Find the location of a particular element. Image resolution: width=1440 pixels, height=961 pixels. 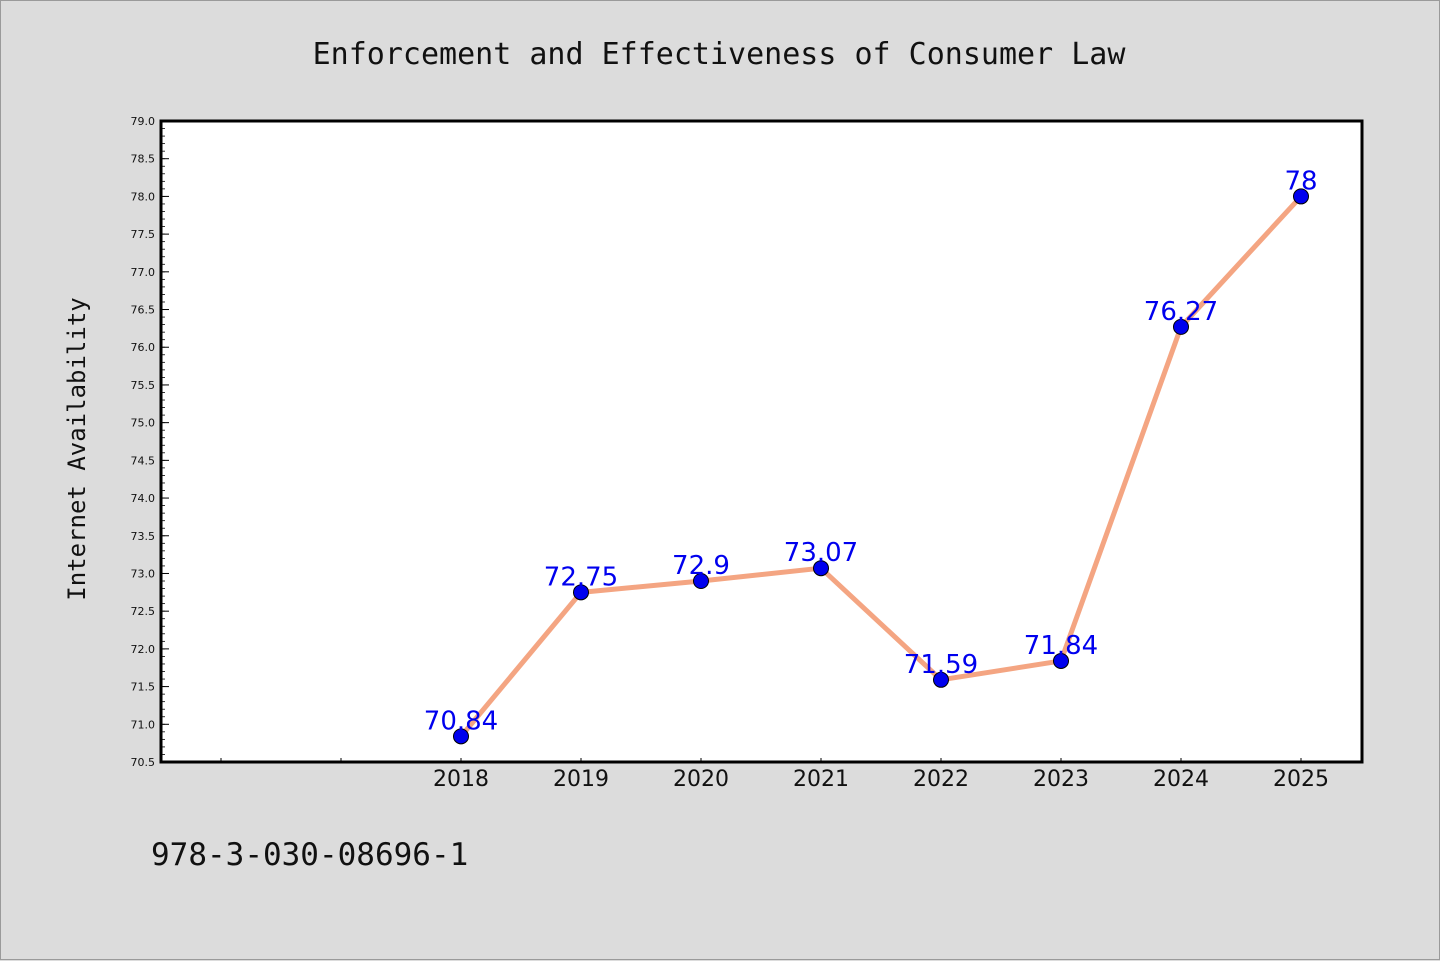

y-tick-label: 75.0 is located at coordinates (143, 423).